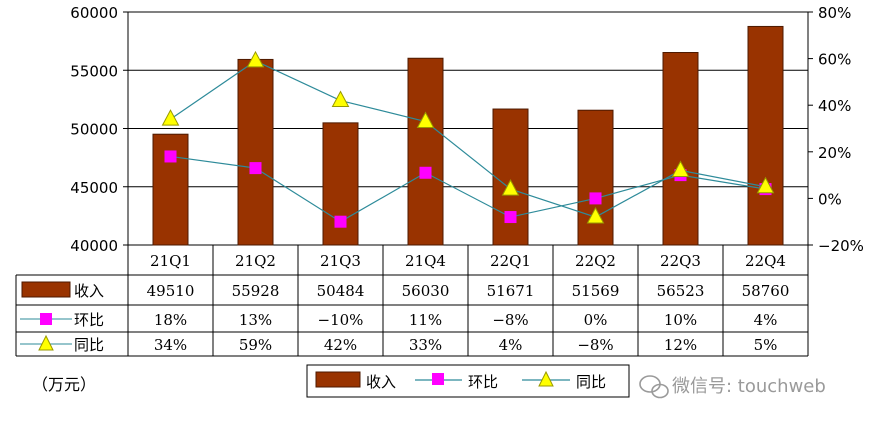  What do you see at coordinates (94, 130) in the screenshot?
I see `left-tick-label: 50000` at bounding box center [94, 130].